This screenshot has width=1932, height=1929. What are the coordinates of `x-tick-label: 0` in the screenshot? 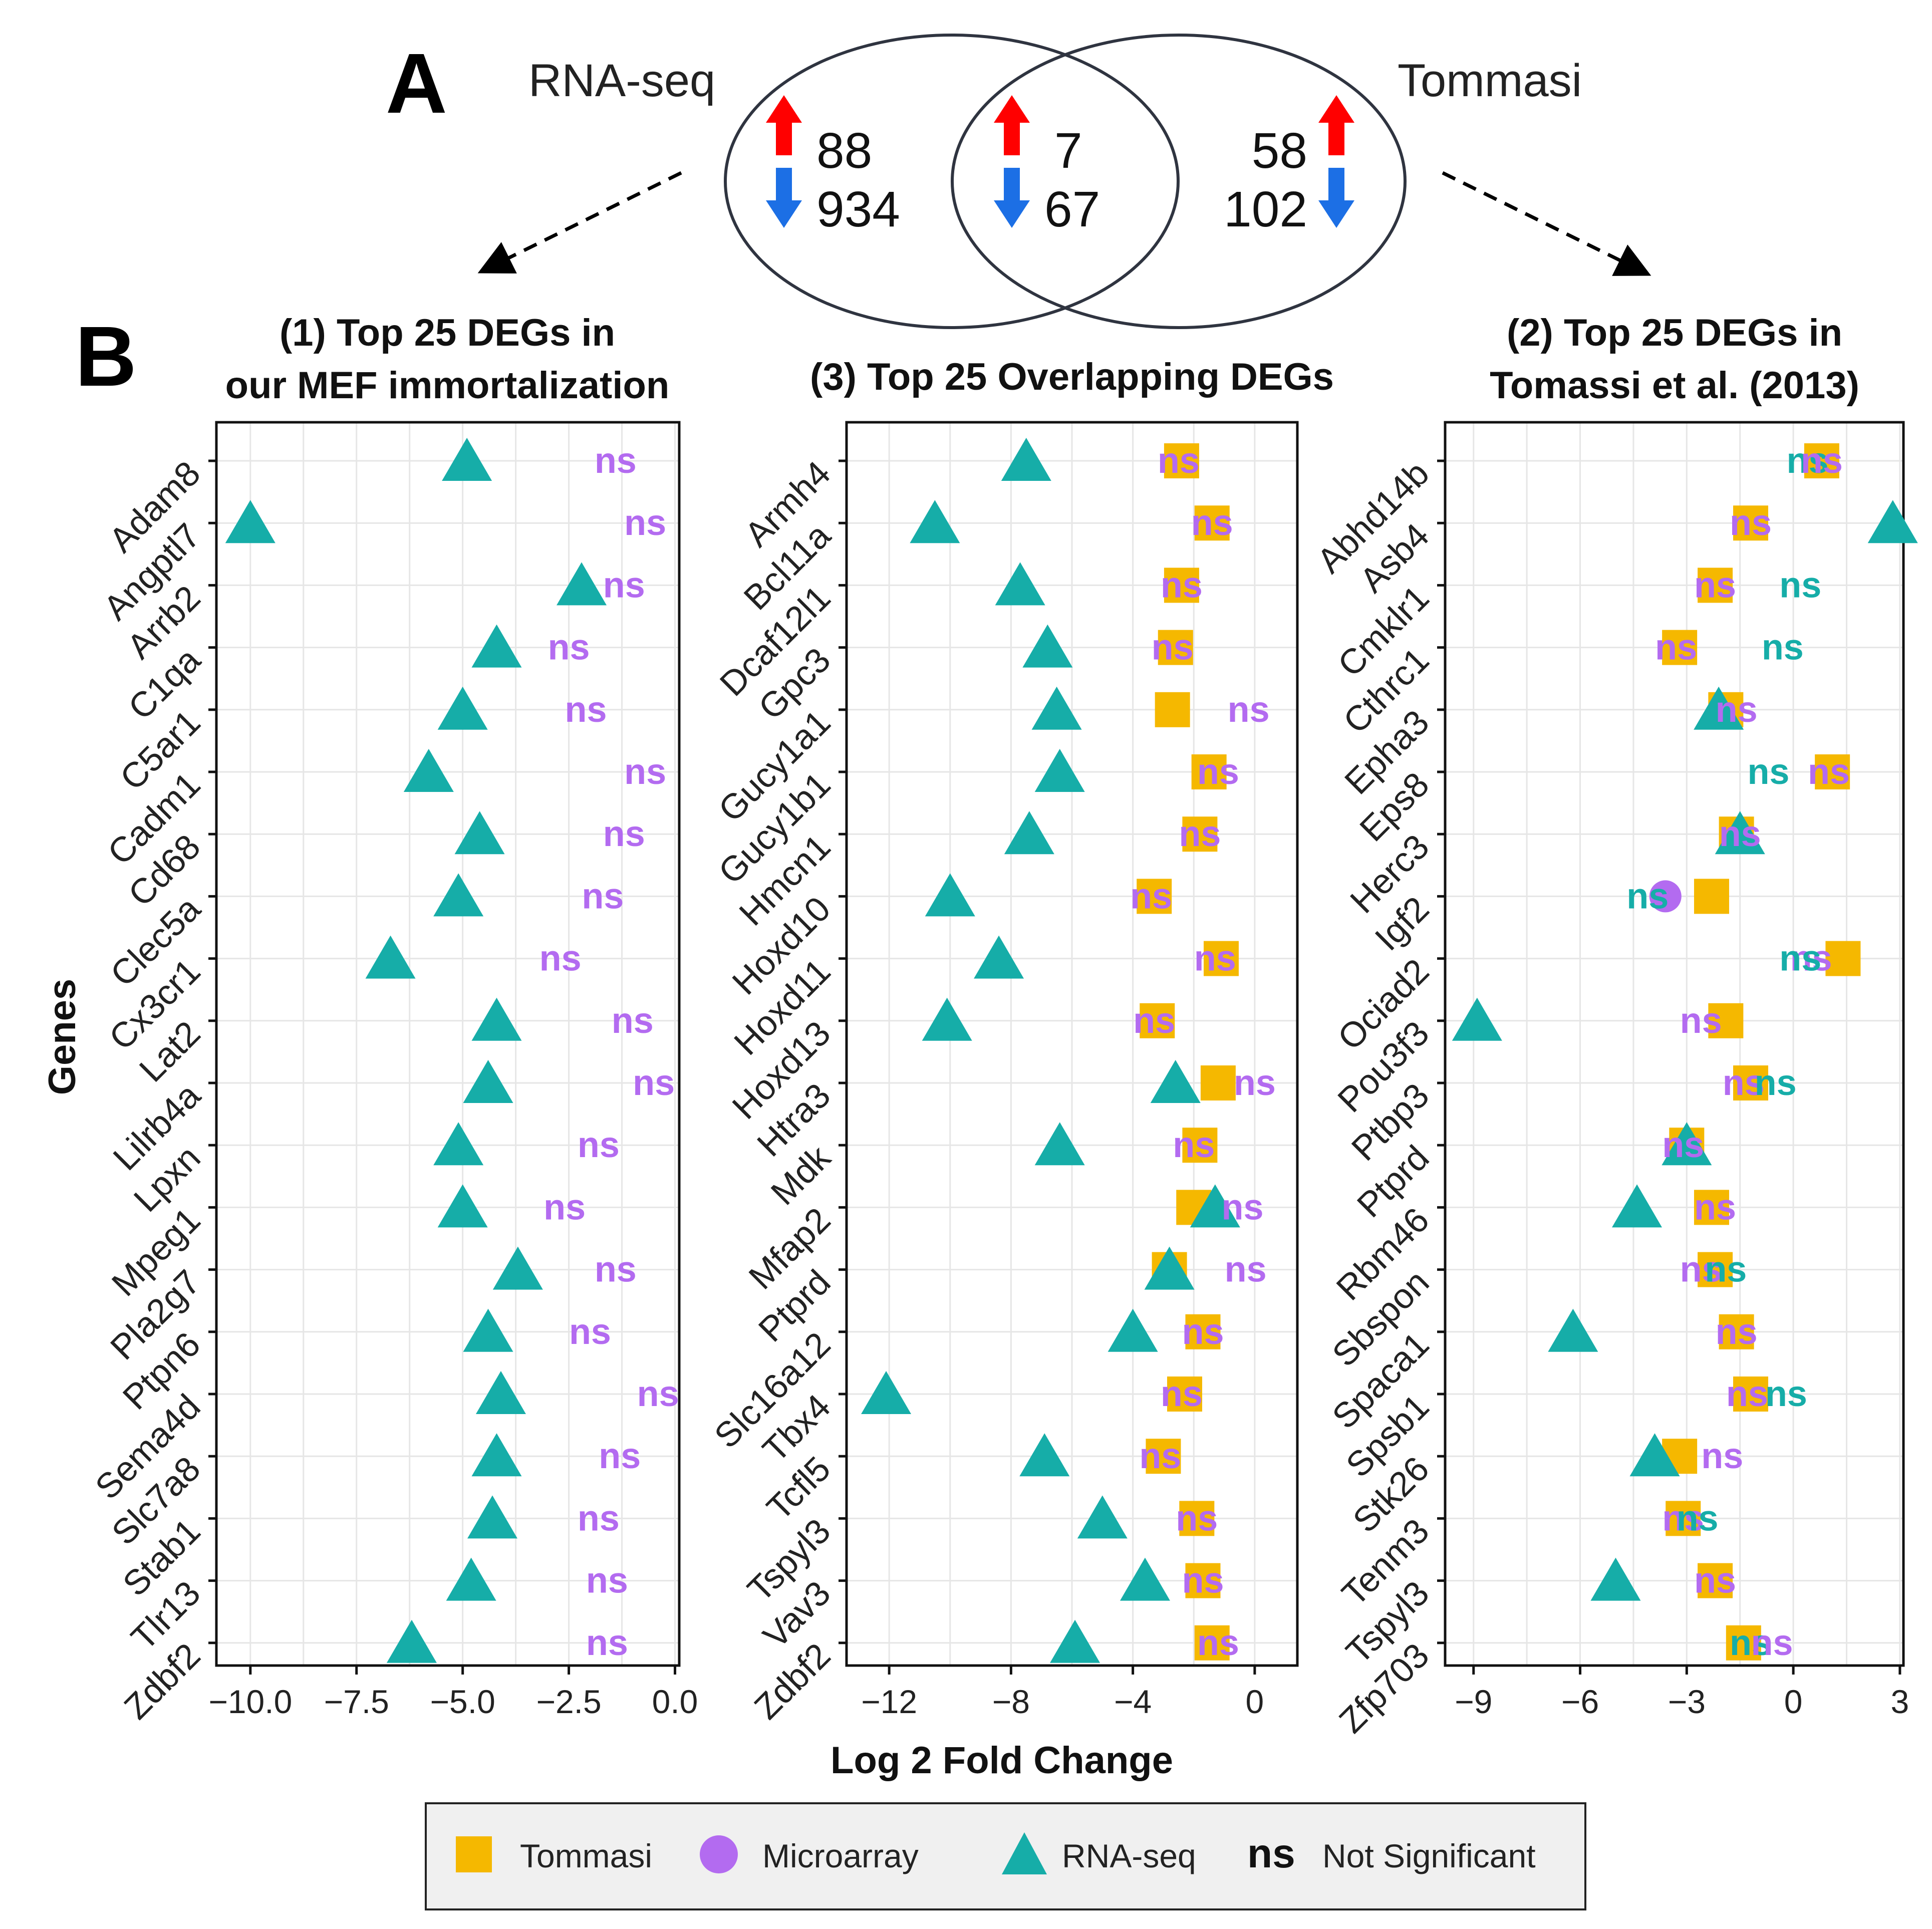 It's located at (1255, 1701).